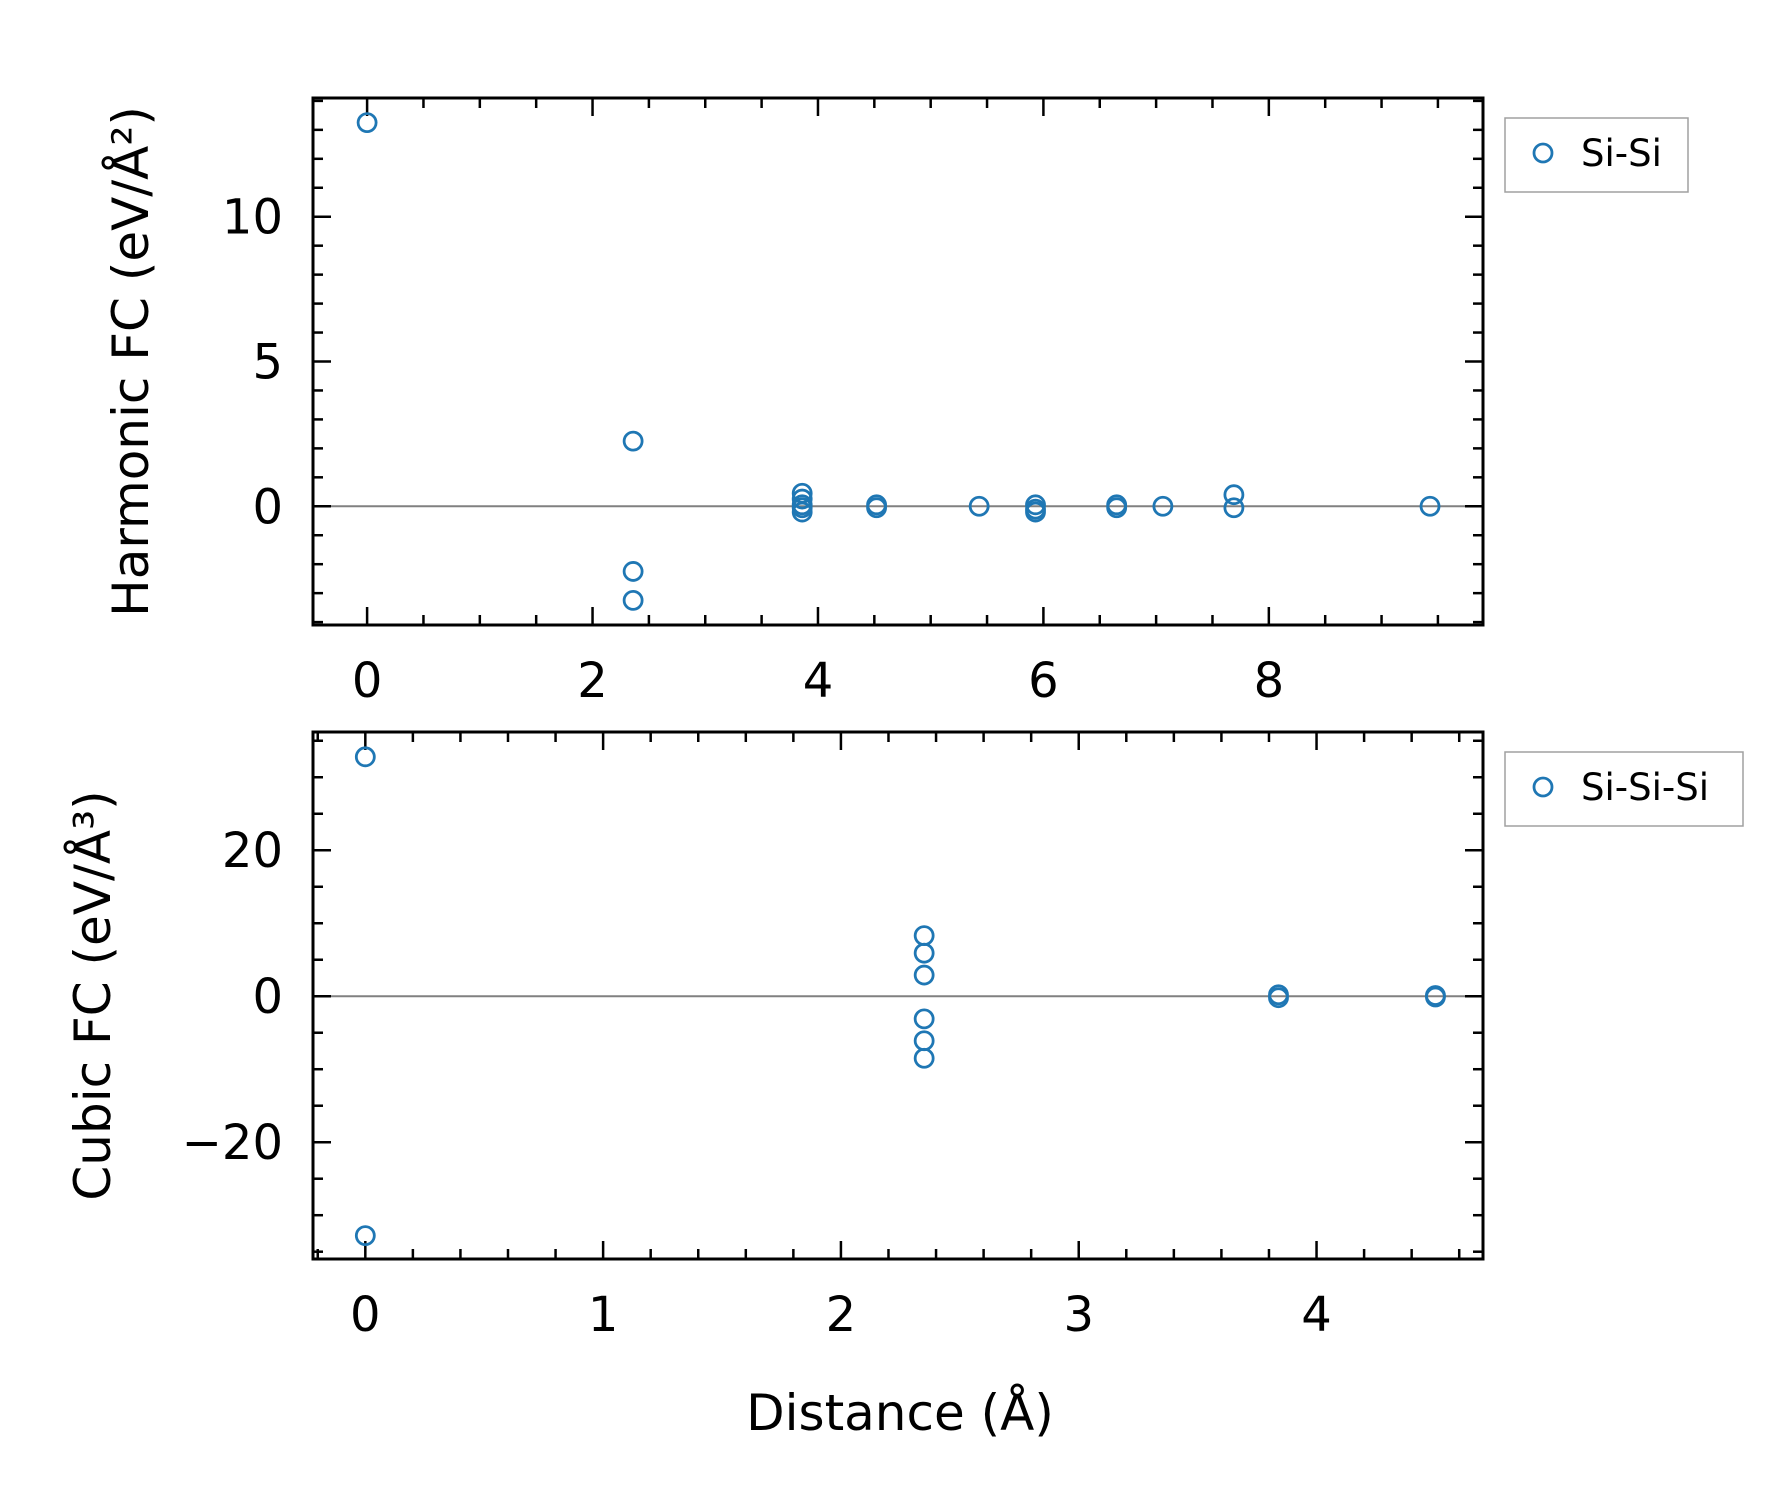 Image resolution: width=1790 pixels, height=1497 pixels. Describe the element at coordinates (1269, 681) in the screenshot. I see `x-tick-label: 8` at that location.